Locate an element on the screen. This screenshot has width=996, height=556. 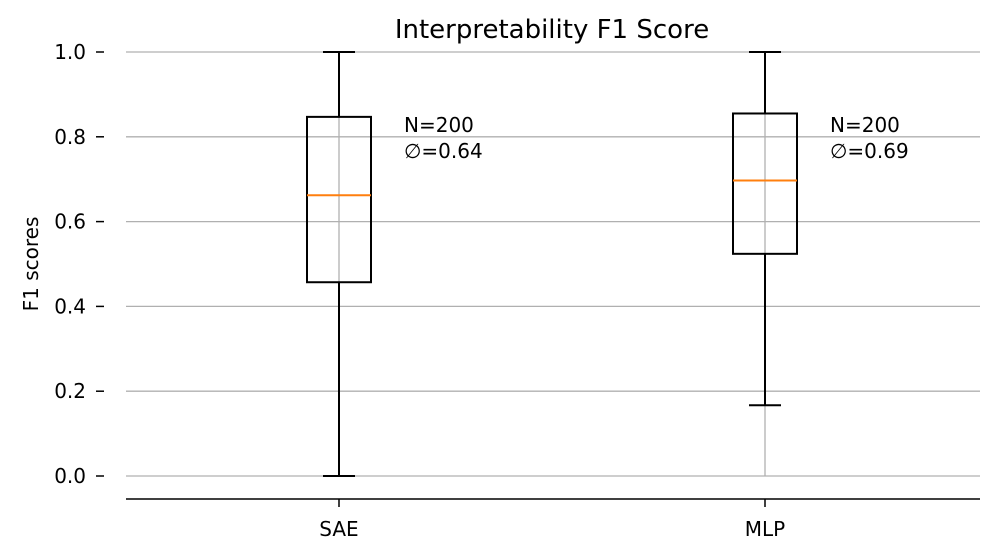
chart-title: Interpretability F1 Score is located at coordinates (552, 30).